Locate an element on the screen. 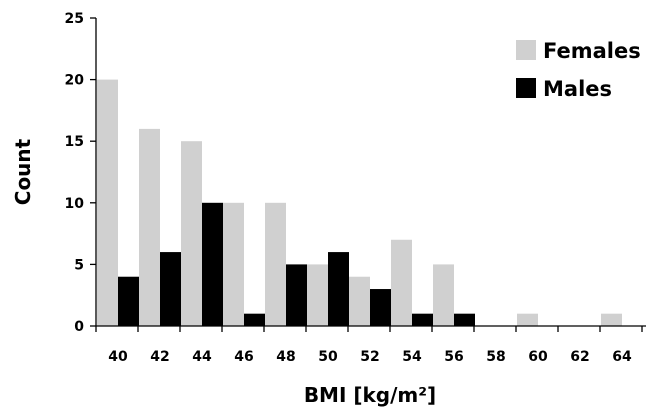  y-tick-label-0: 0 is located at coordinates (79, 327).